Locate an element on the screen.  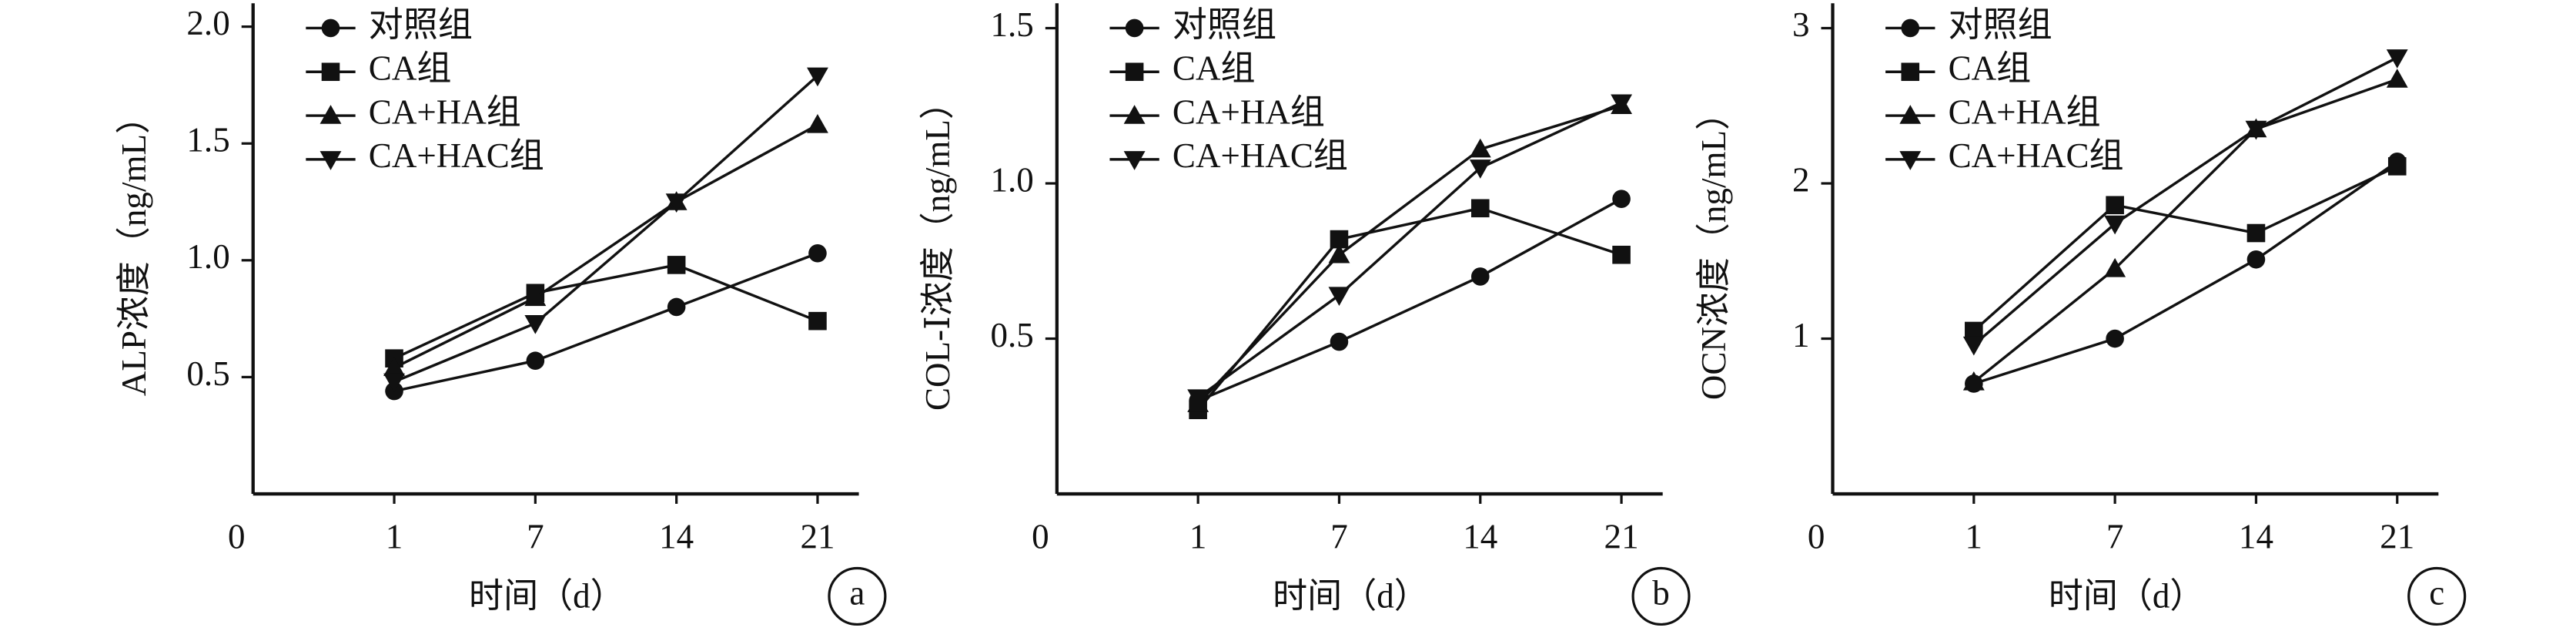
panel-label: c is located at coordinates (2437, 592).